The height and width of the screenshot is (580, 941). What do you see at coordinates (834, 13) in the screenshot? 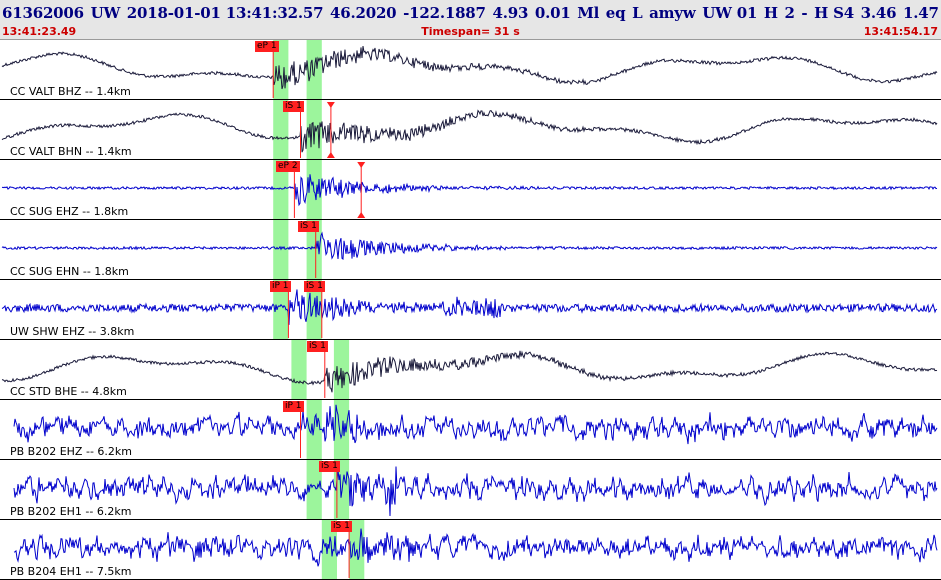
I see `quality-s: H S4` at bounding box center [834, 13].